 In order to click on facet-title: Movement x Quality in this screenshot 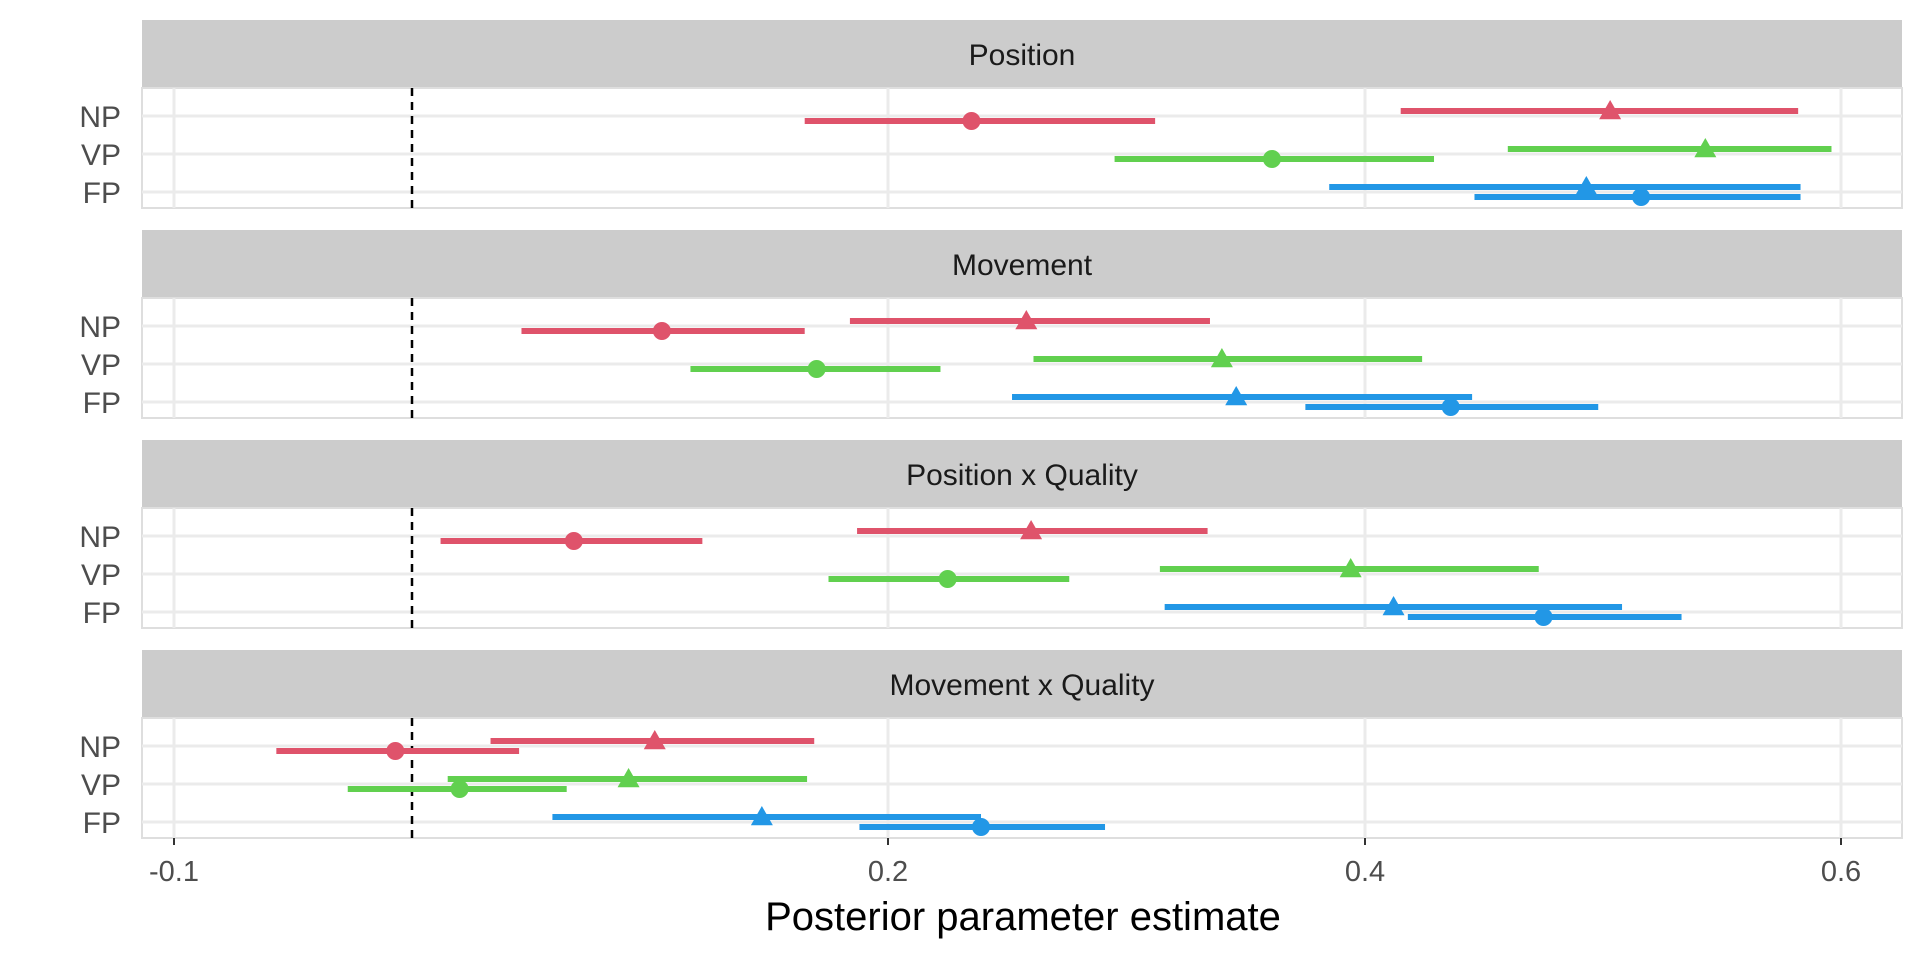, I will do `click(1021, 685)`.